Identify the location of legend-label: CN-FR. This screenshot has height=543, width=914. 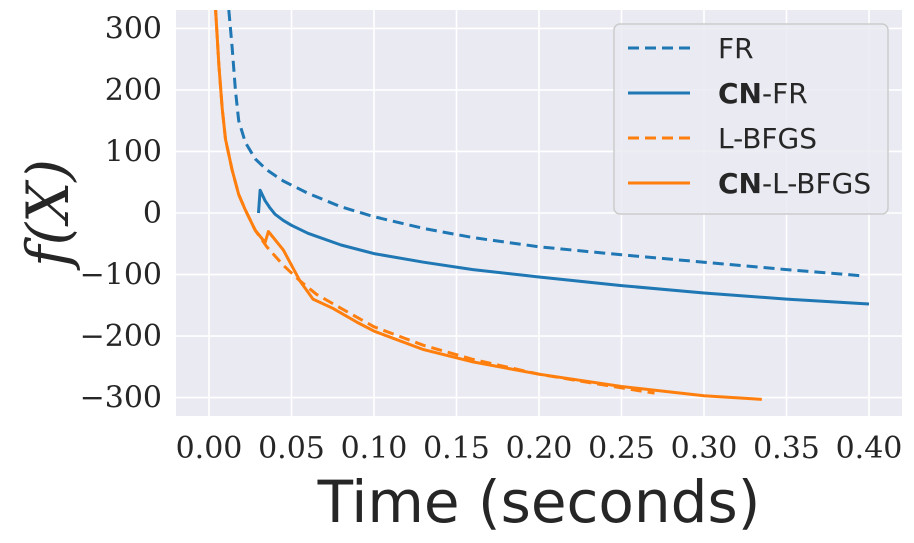
(763, 93).